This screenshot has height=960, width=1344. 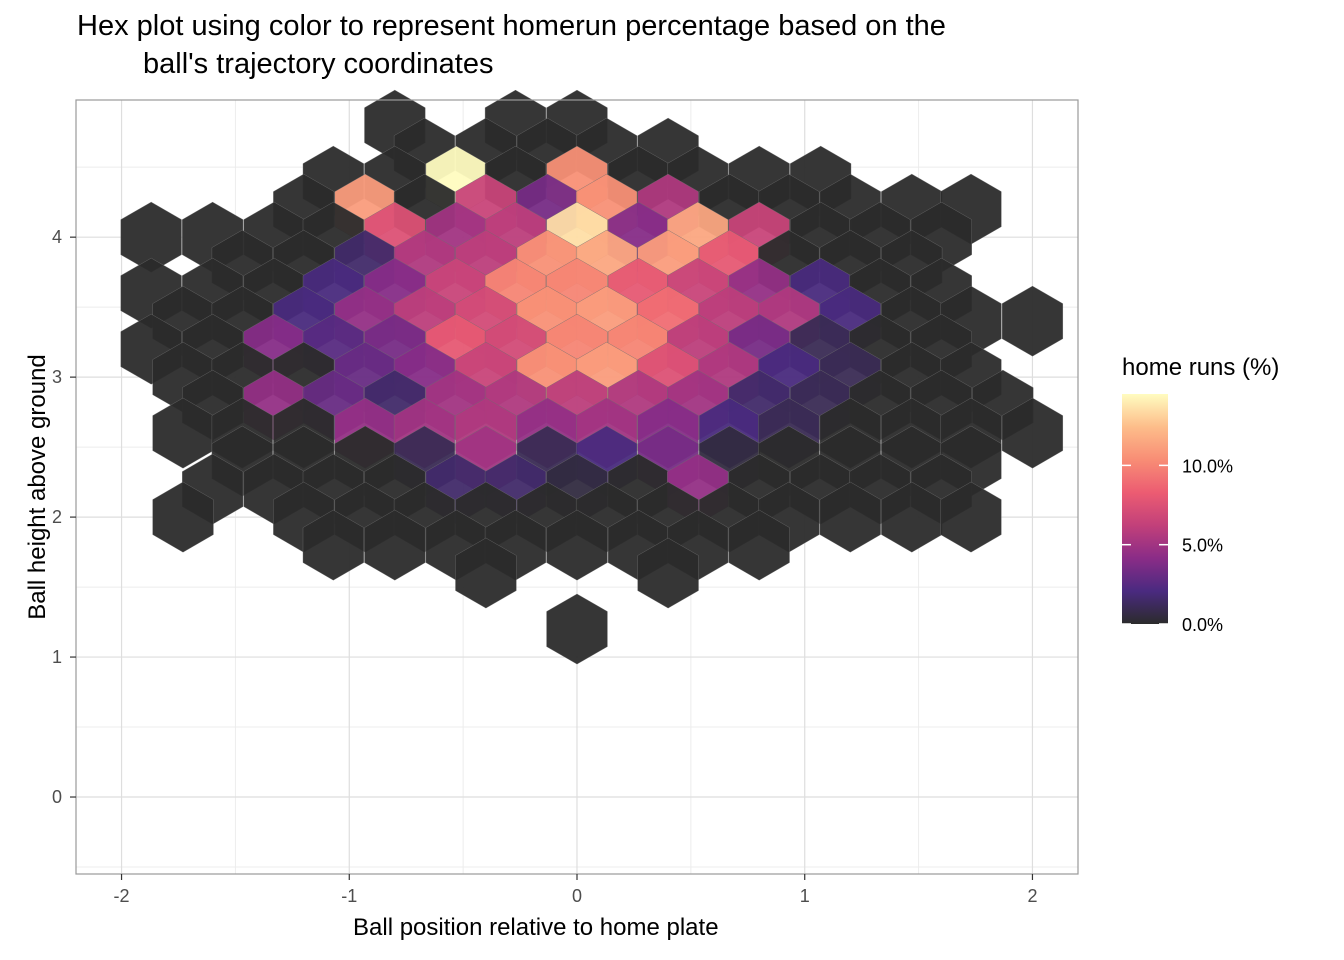 What do you see at coordinates (577, 896) in the screenshot?
I see `x-tick-label: 0` at bounding box center [577, 896].